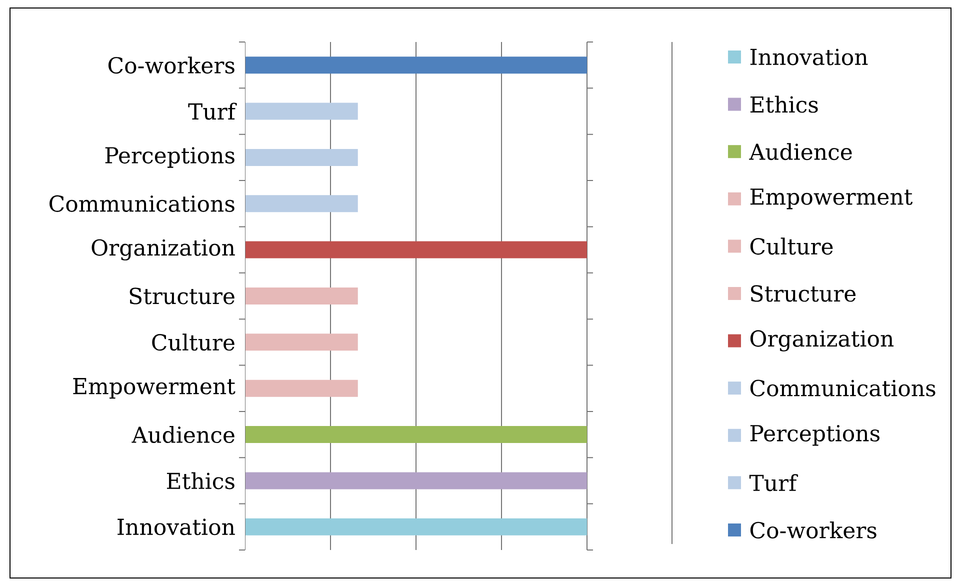 This screenshot has width=956, height=582. Describe the element at coordinates (142, 203) in the screenshot. I see `y-tick-label: Communications` at that location.